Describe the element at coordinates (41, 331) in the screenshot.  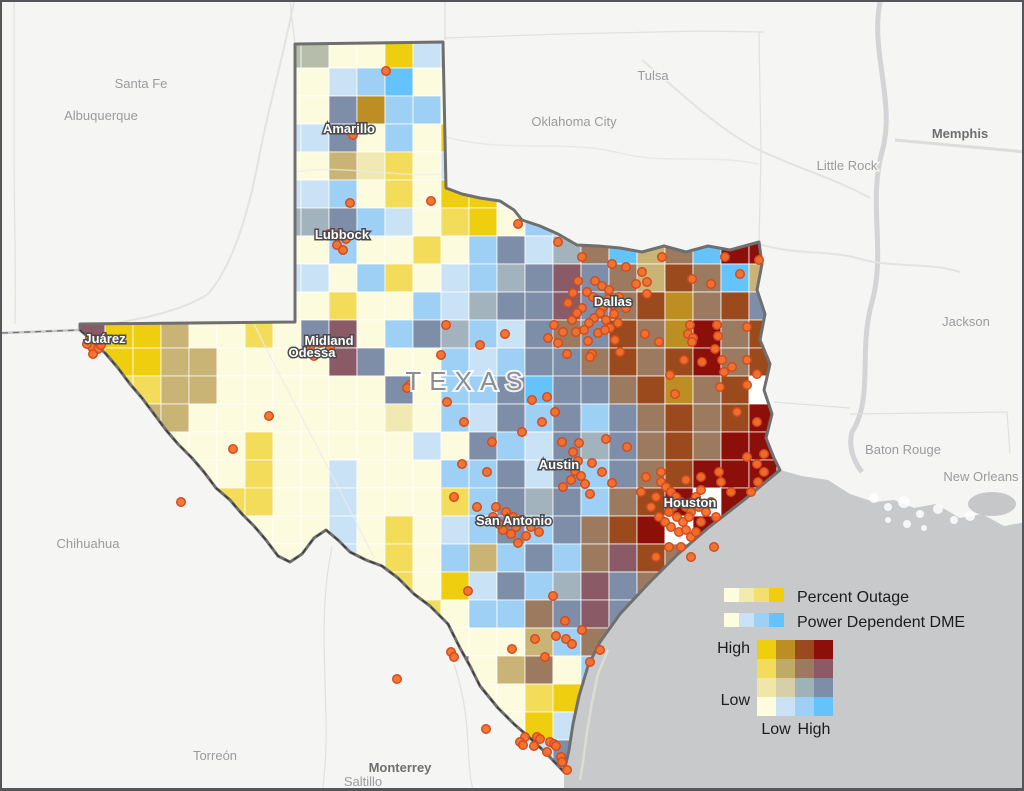
I see `border-line-west` at that location.